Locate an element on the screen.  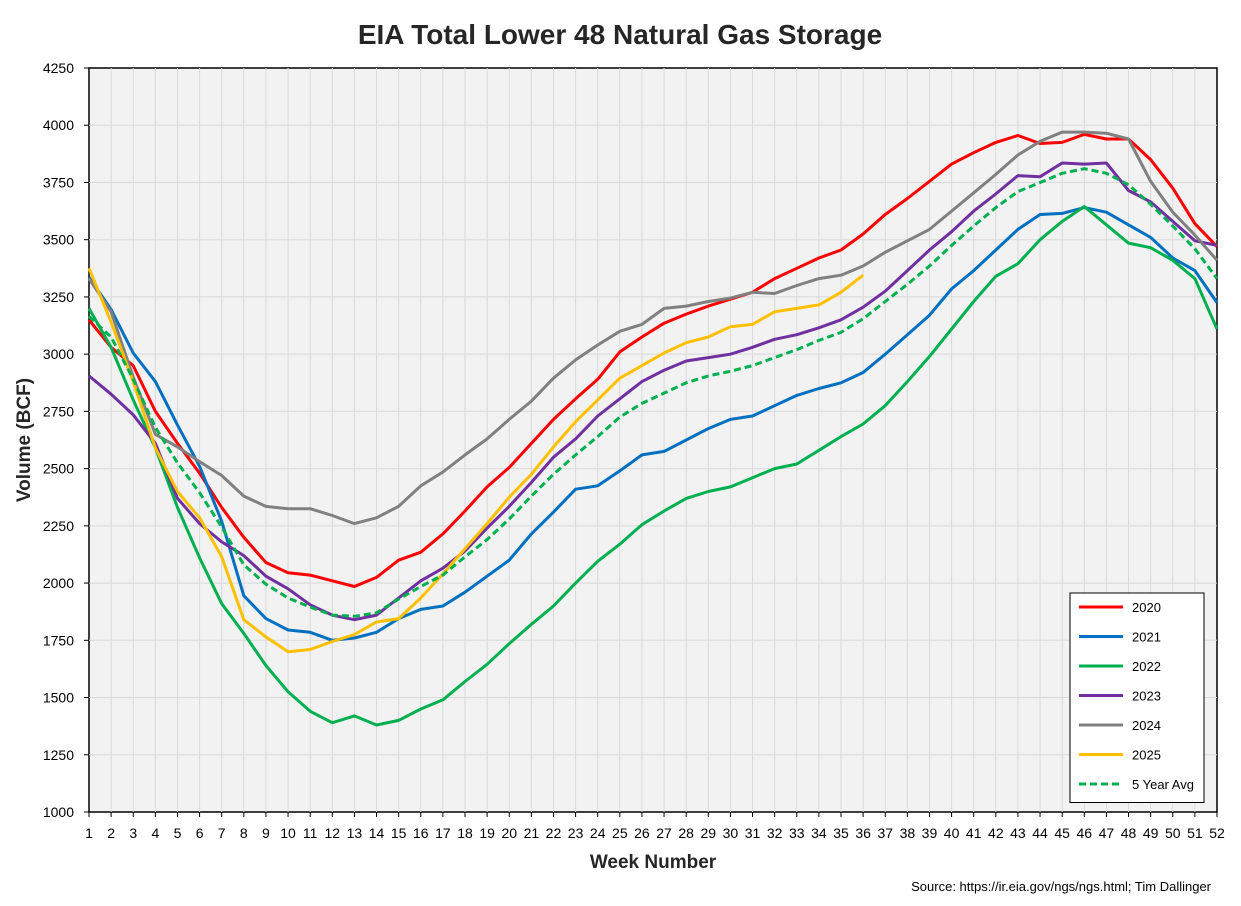
legend: 2020 2021 2022 2023 2024 2025 5 Year Avg is located at coordinates (1137, 697).